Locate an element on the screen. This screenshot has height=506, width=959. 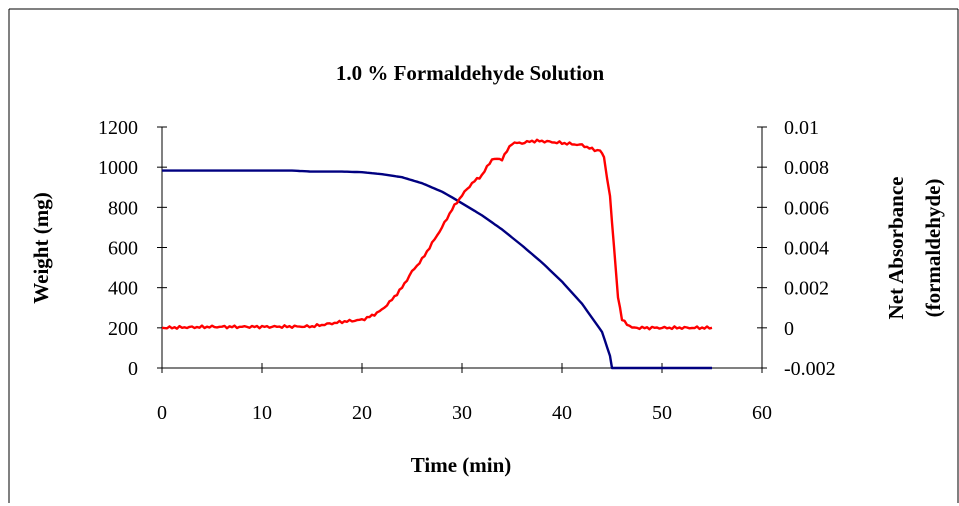
y2-tick-label: 0.004 is located at coordinates (806, 249).